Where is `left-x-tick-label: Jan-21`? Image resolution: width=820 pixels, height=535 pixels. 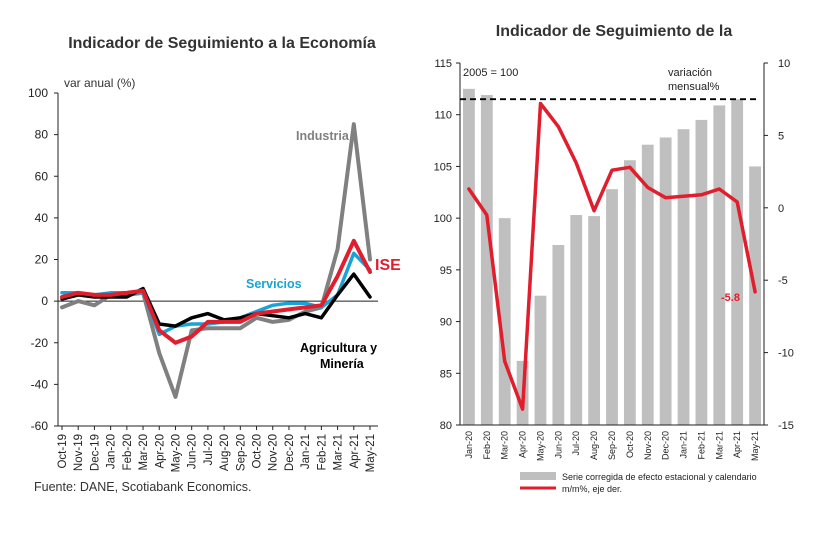 left-x-tick-label: Jan-21 is located at coordinates (306, 451).